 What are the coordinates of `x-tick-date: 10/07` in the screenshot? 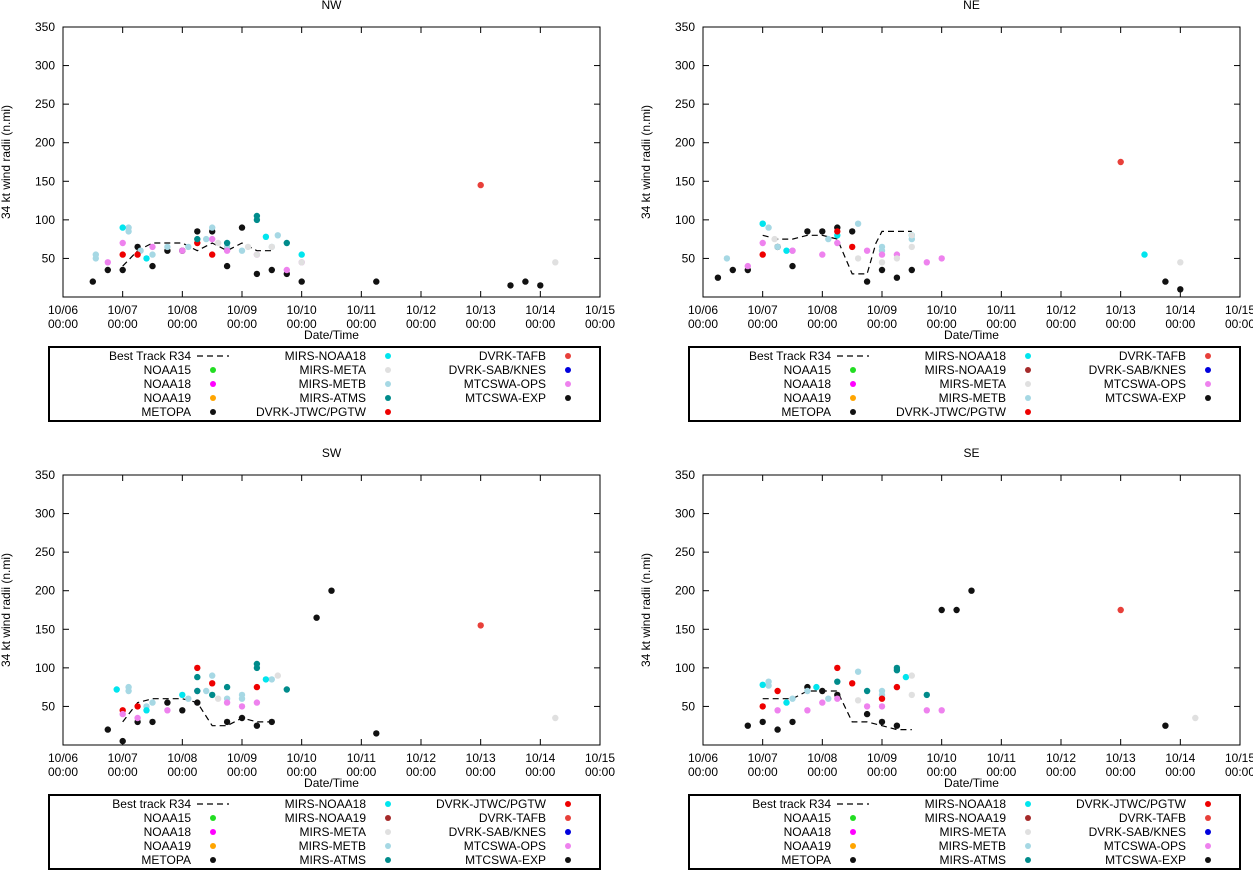 It's located at (763, 758).